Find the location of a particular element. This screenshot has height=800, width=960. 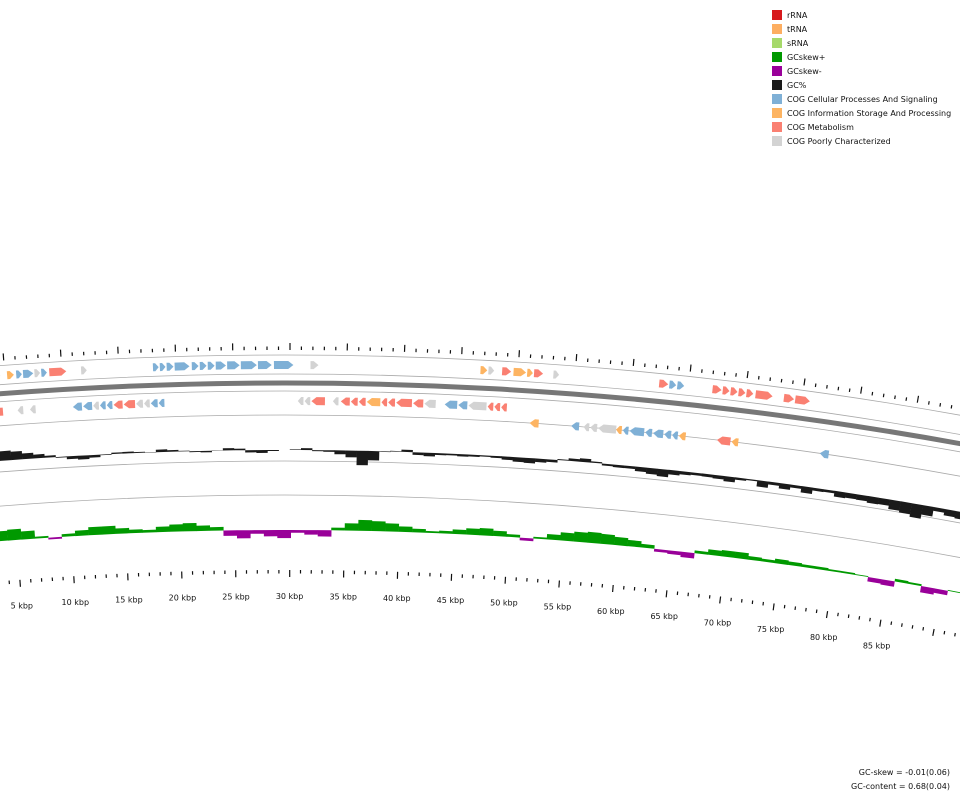

legend-item-trna: tRNA is located at coordinates (865, 29).